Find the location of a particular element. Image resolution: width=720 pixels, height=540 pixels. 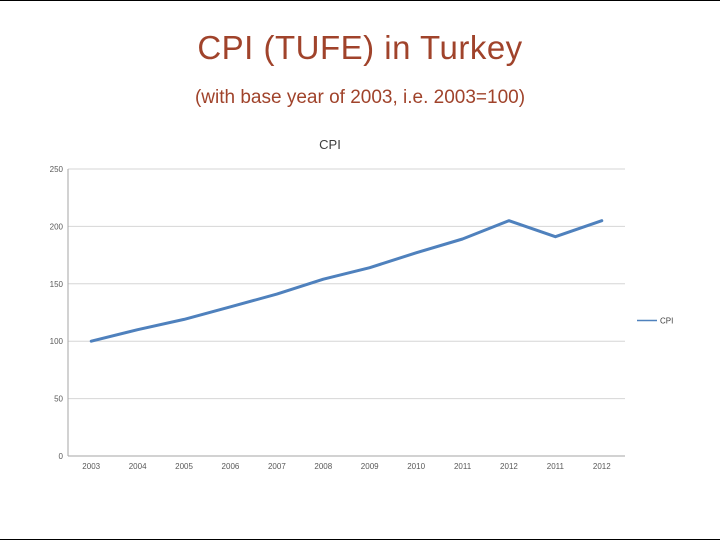

y-tick-label: 50 is located at coordinates (58, 399).